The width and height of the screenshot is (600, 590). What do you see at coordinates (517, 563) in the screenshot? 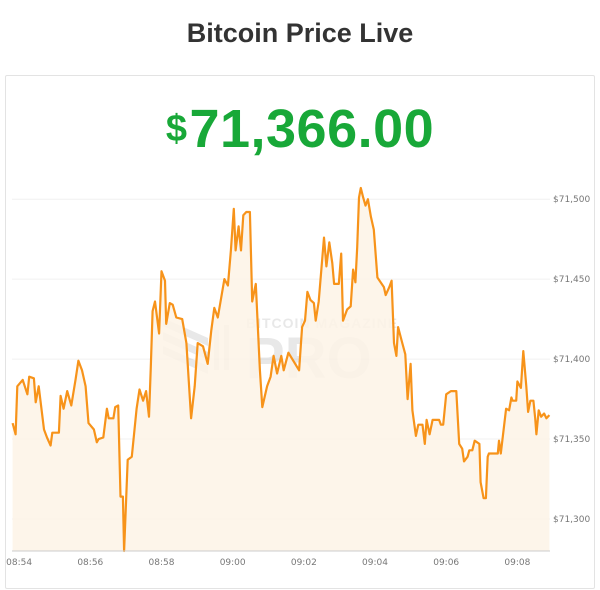
I see `x-tick-label: 09:08` at bounding box center [517, 563].